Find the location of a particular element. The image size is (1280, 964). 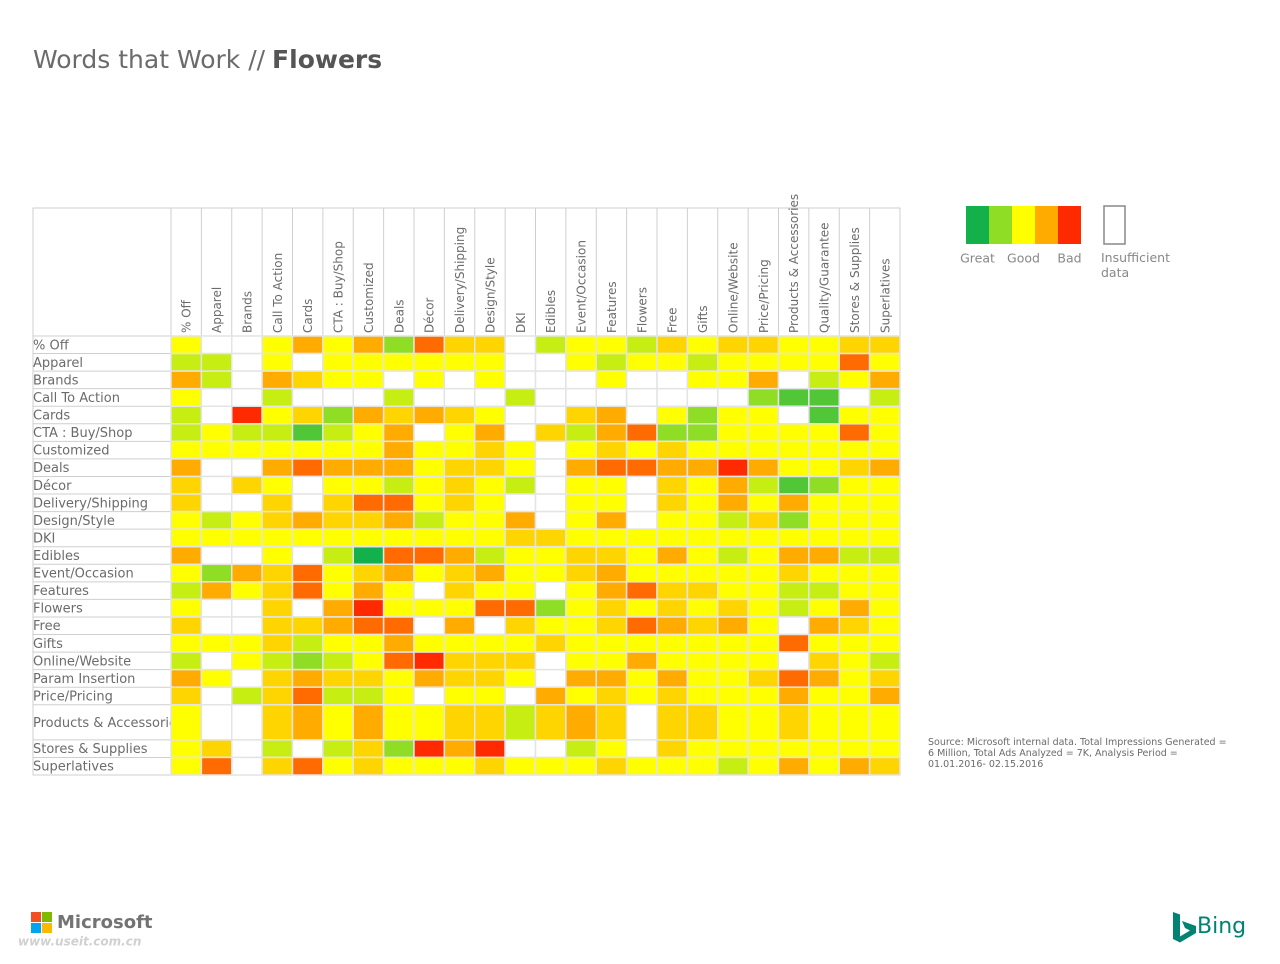

insufficient-label: Insufficient data is located at coordinates (1135, 265).